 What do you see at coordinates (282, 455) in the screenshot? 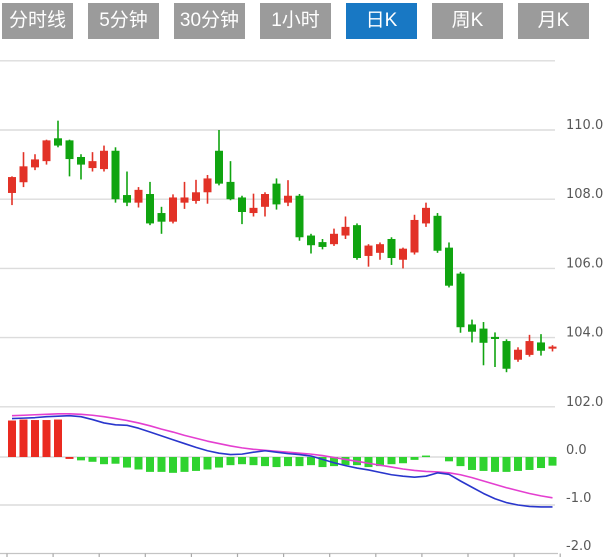
I see `dea-line` at bounding box center [282, 455].